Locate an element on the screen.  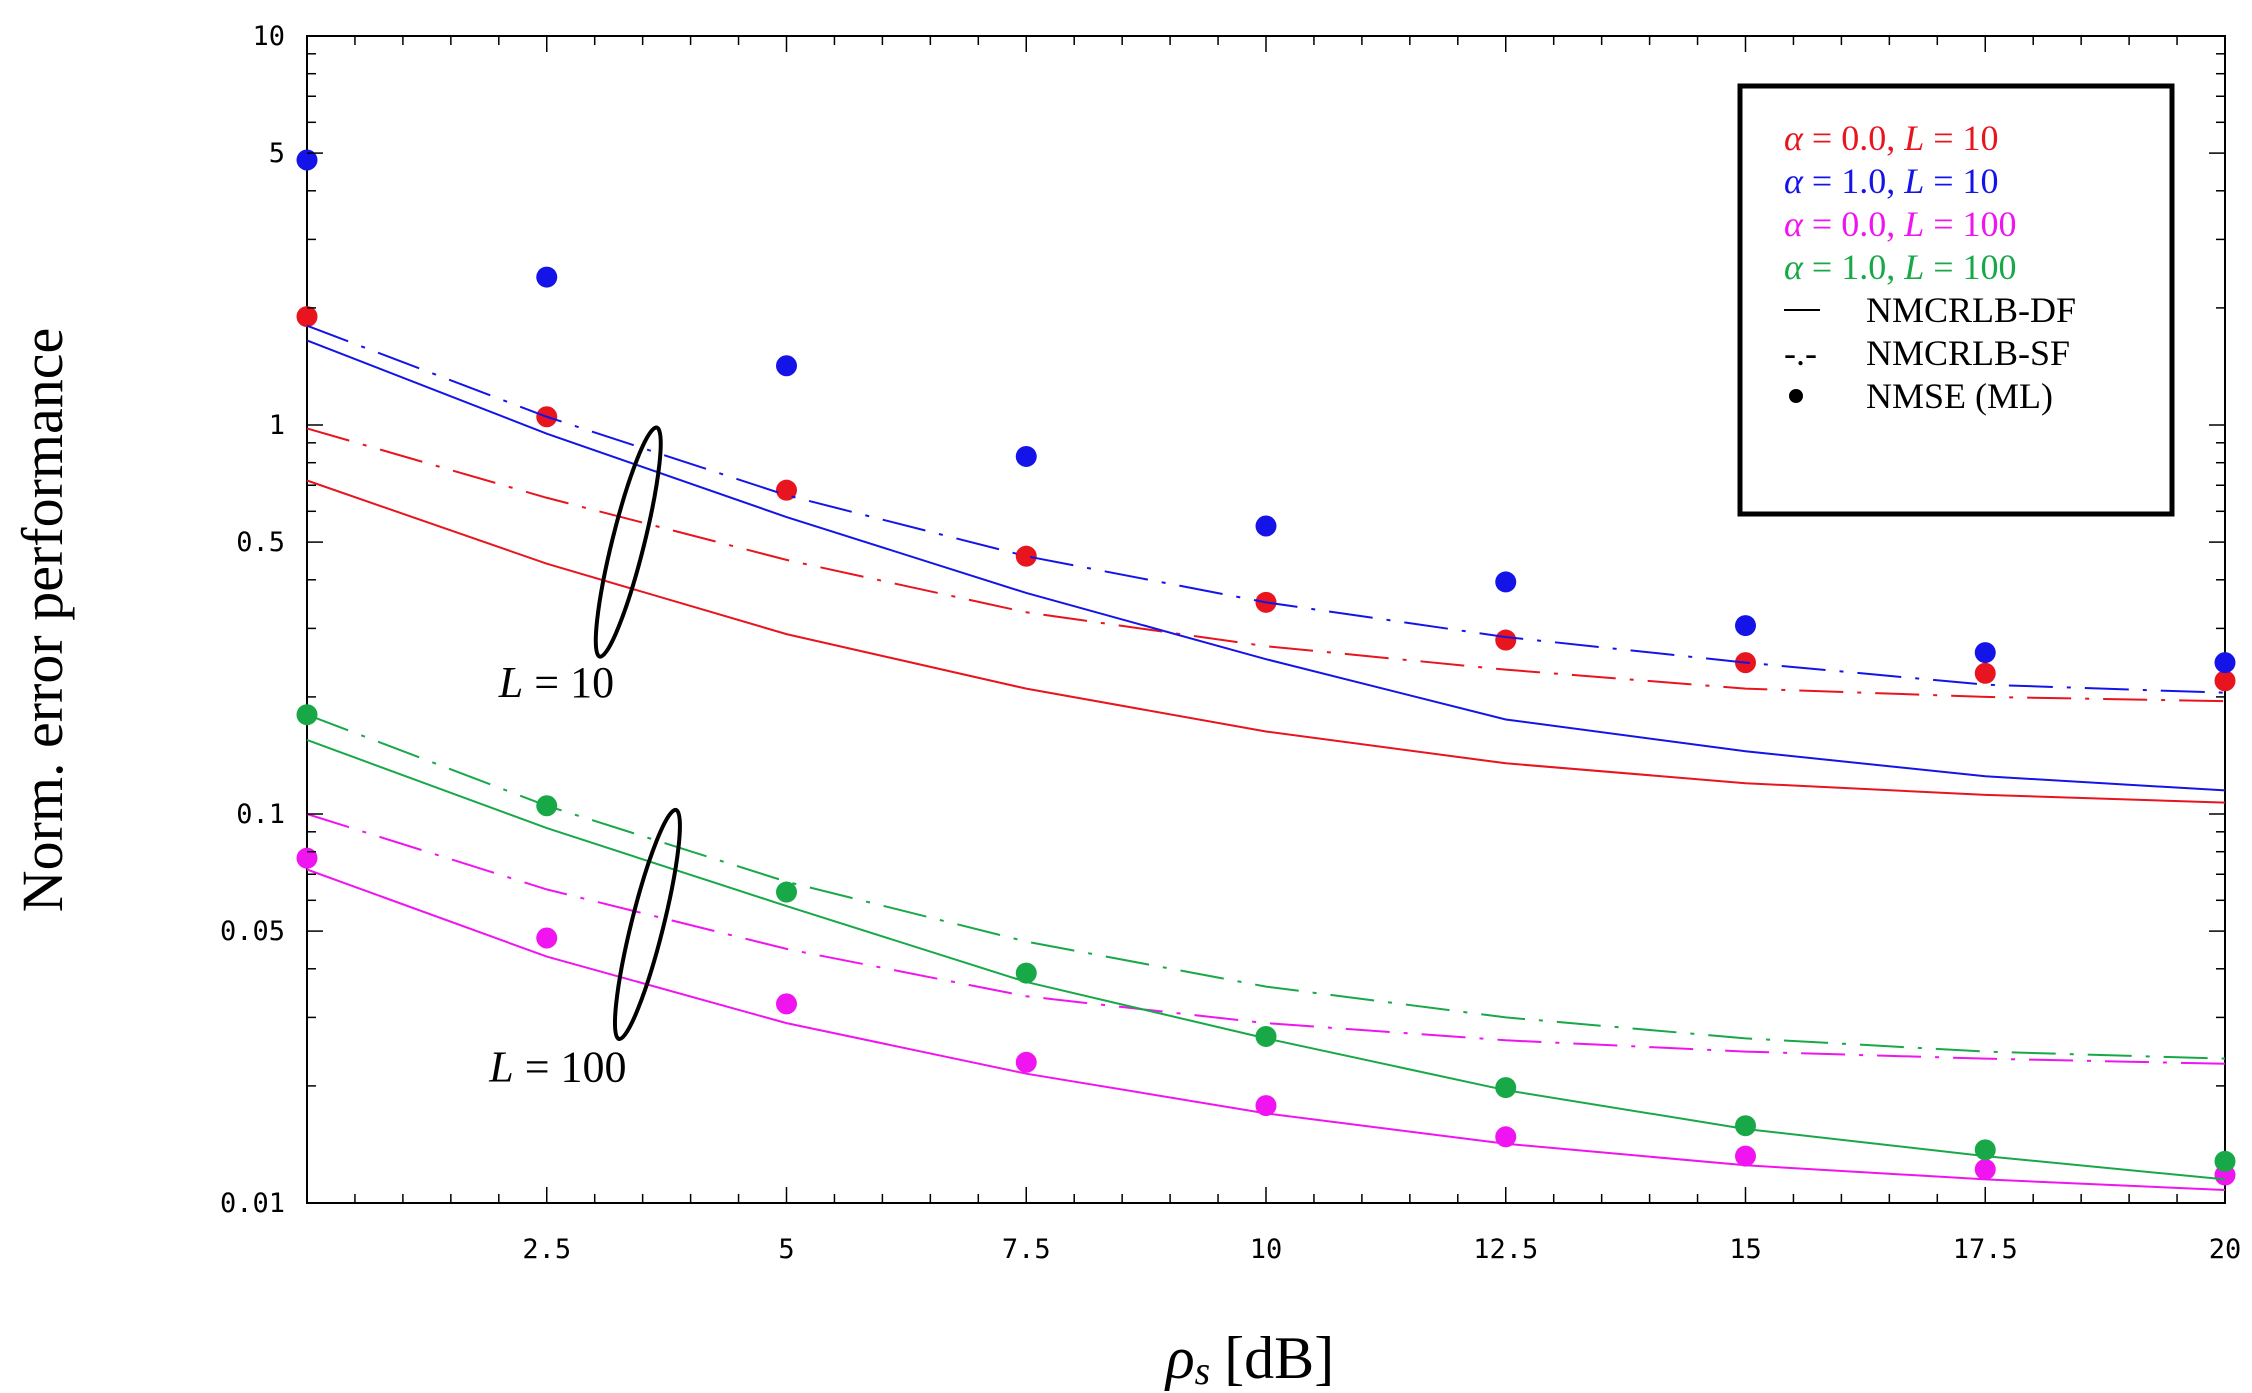
x-tick-label: 15 is located at coordinates (1745, 1249).